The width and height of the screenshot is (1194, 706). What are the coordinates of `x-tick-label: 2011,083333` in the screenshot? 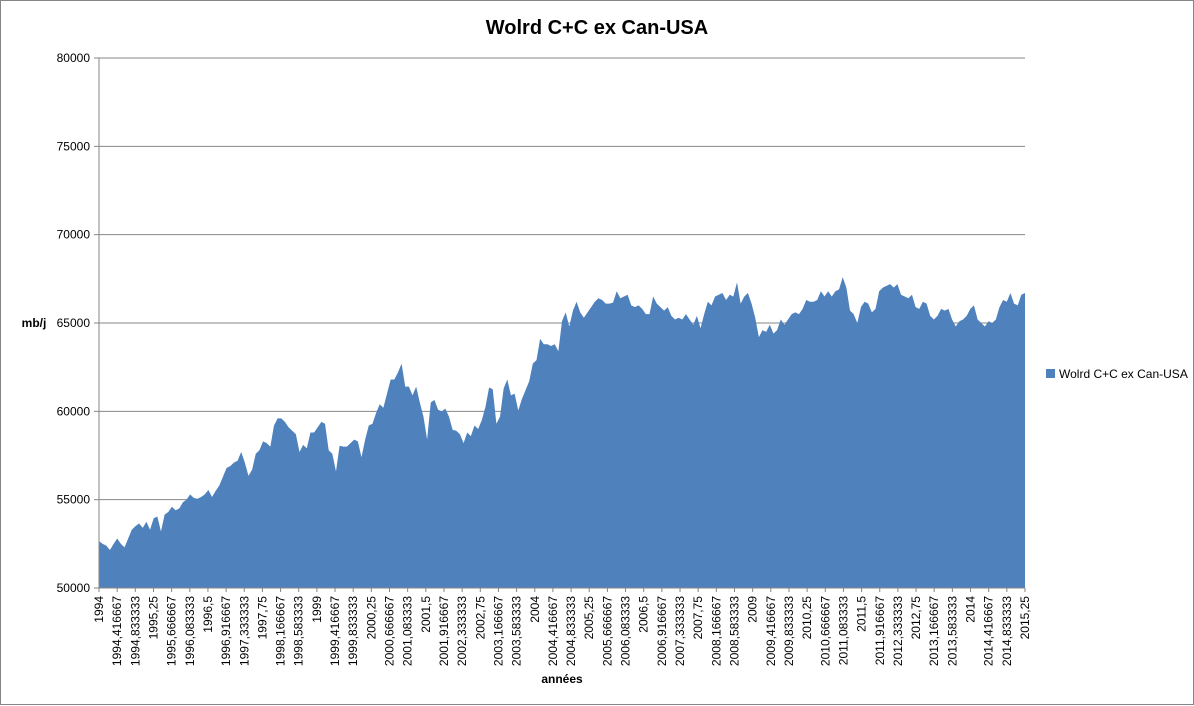 It's located at (843, 631).